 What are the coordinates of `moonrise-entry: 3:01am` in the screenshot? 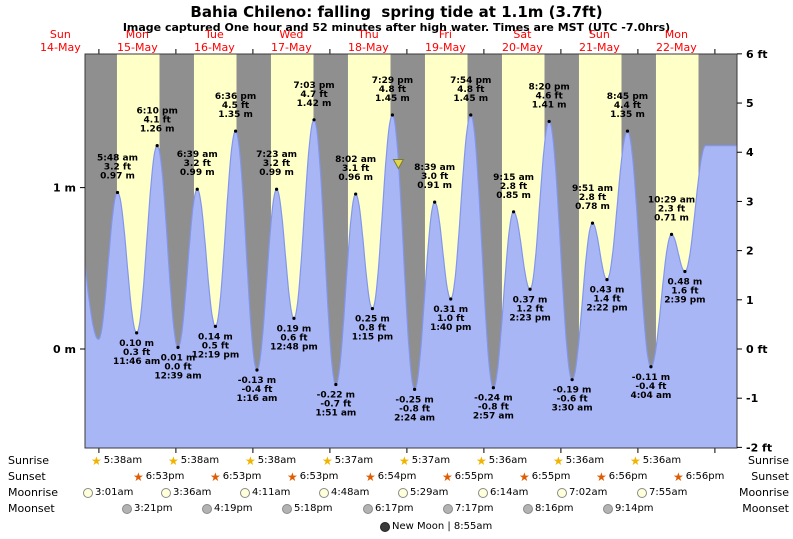 It's located at (108, 492).